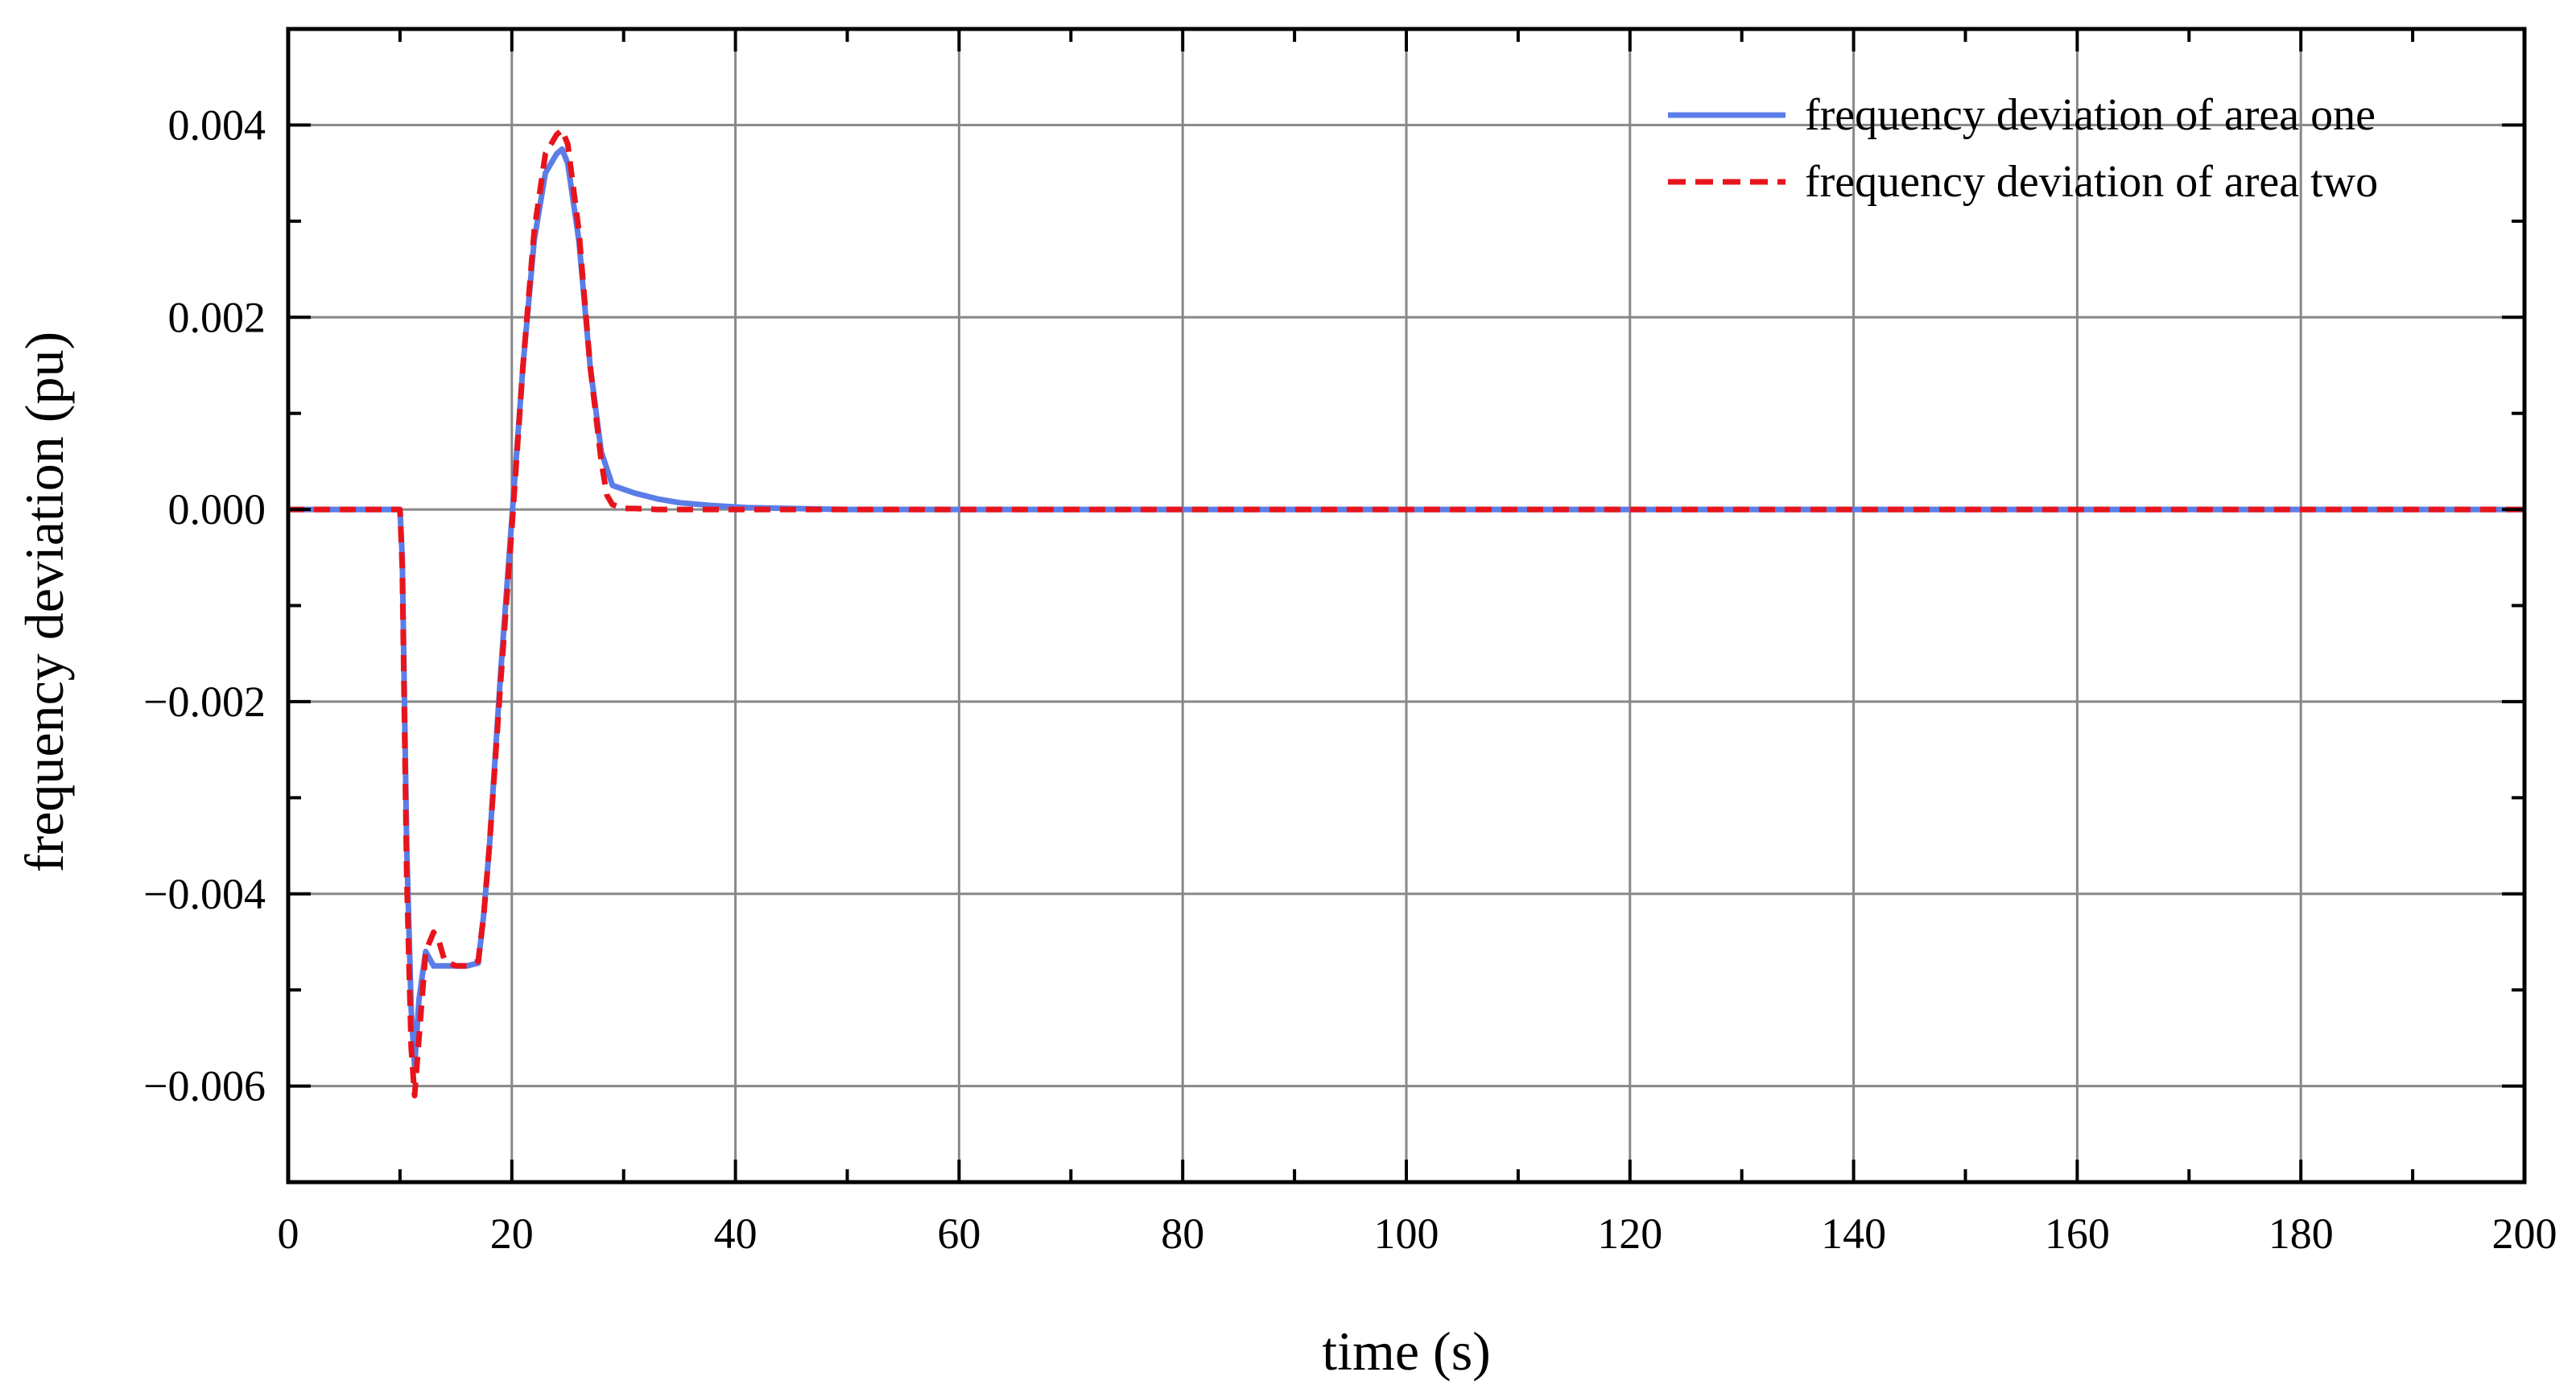 The image size is (2576, 1397). What do you see at coordinates (1406, 1351) in the screenshot?
I see `x-axis-title: time (s)` at bounding box center [1406, 1351].